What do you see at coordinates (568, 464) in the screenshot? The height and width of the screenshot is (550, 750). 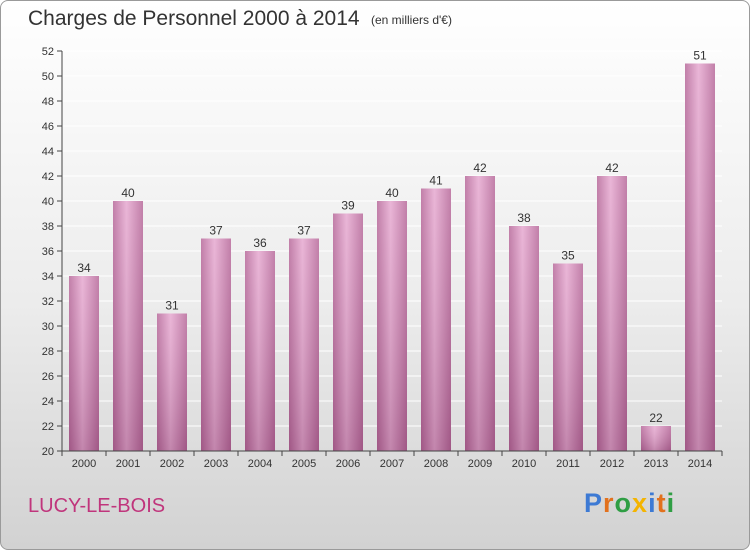 I see `x-tick-label-2011: 2011` at bounding box center [568, 464].